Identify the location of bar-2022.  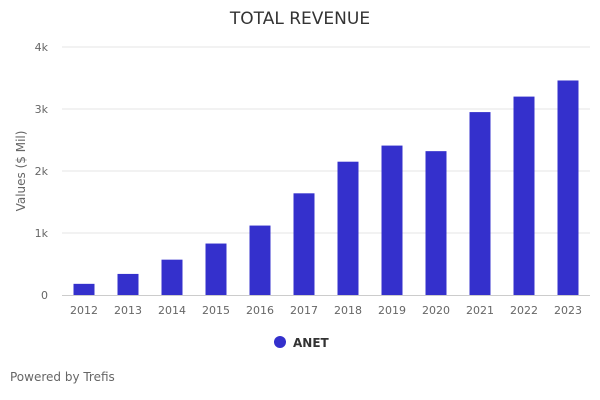
(524, 195).